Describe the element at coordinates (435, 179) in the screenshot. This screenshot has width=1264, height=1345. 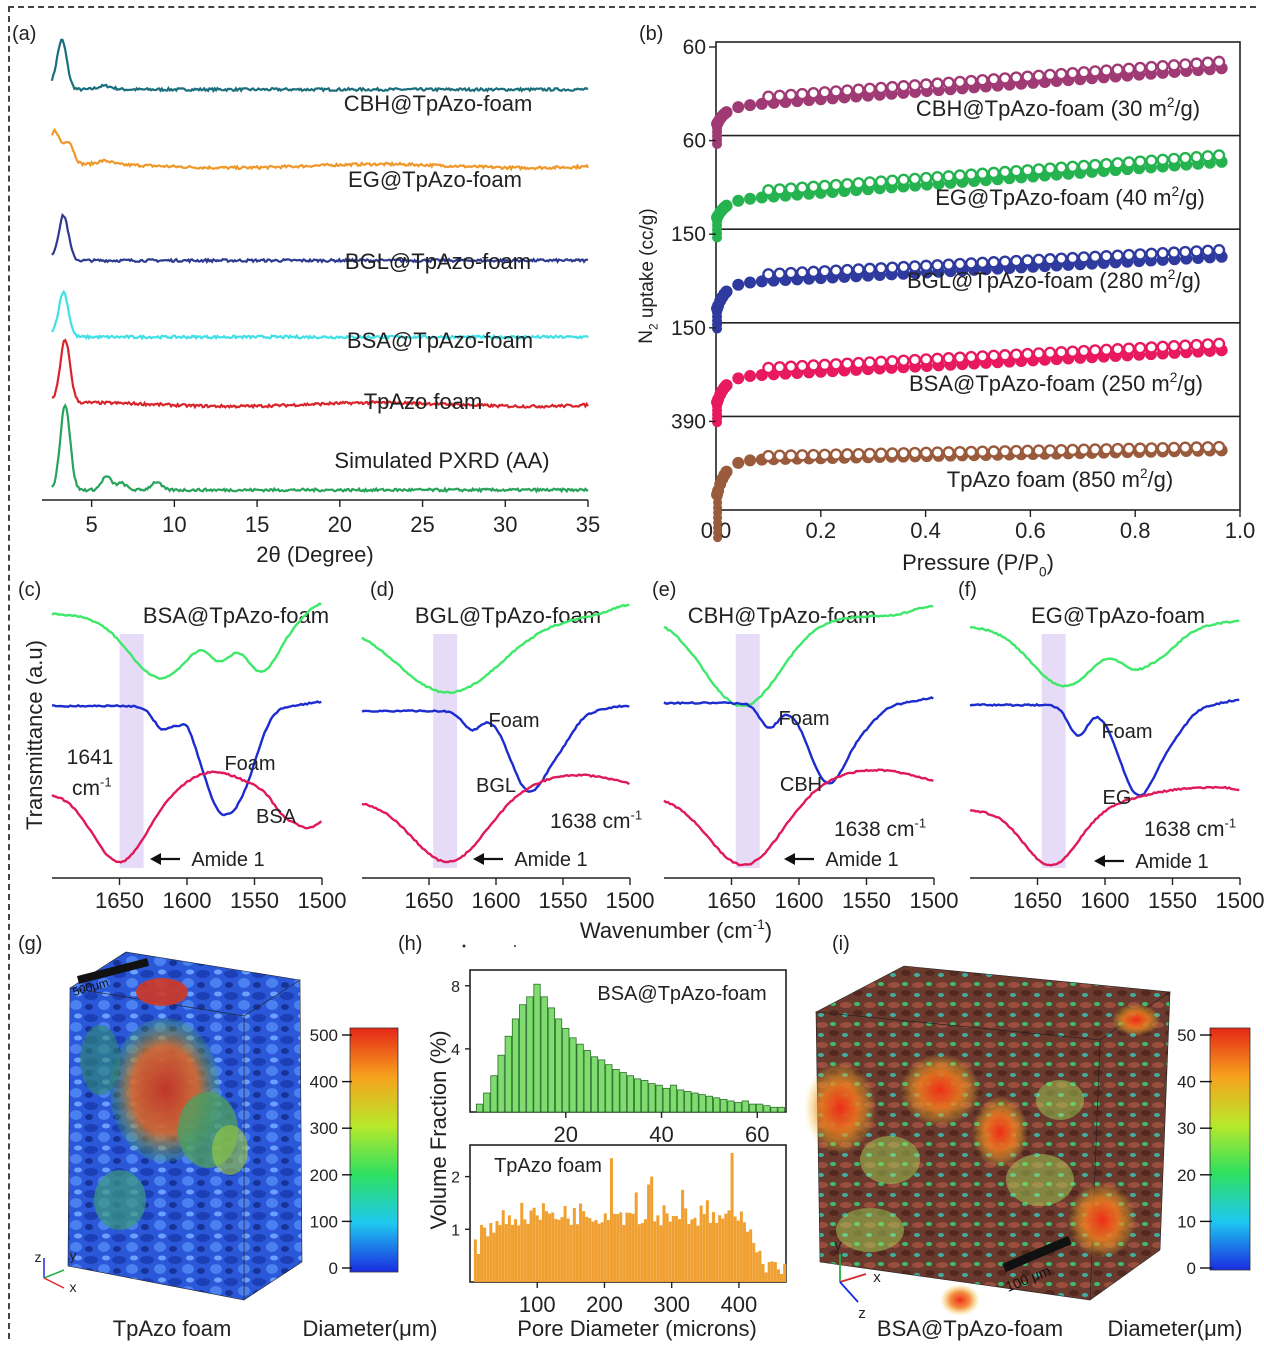
I see `pxrd-series-label: EG@TpAzo-foam` at that location.